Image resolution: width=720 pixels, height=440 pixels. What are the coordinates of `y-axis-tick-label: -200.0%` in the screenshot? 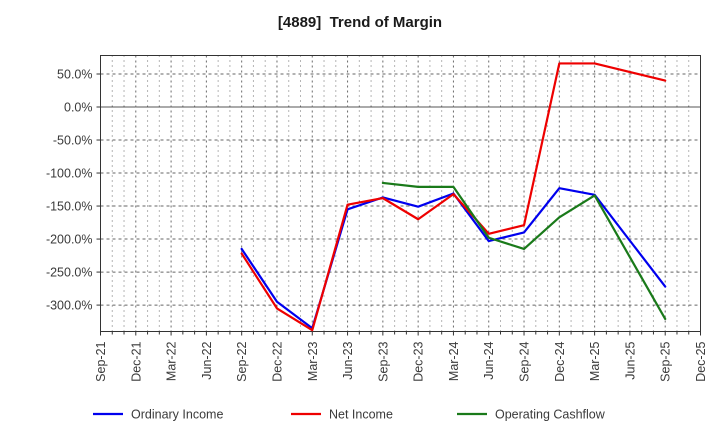 It's located at (69, 240).